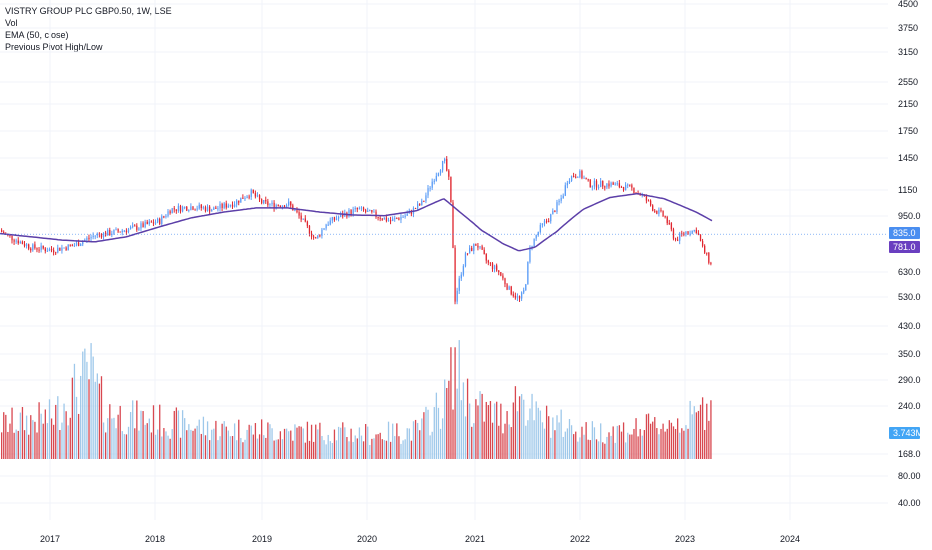 The height and width of the screenshot is (550, 932). Describe the element at coordinates (580, 539) in the screenshot. I see `time-tick-label: 2022` at that location.